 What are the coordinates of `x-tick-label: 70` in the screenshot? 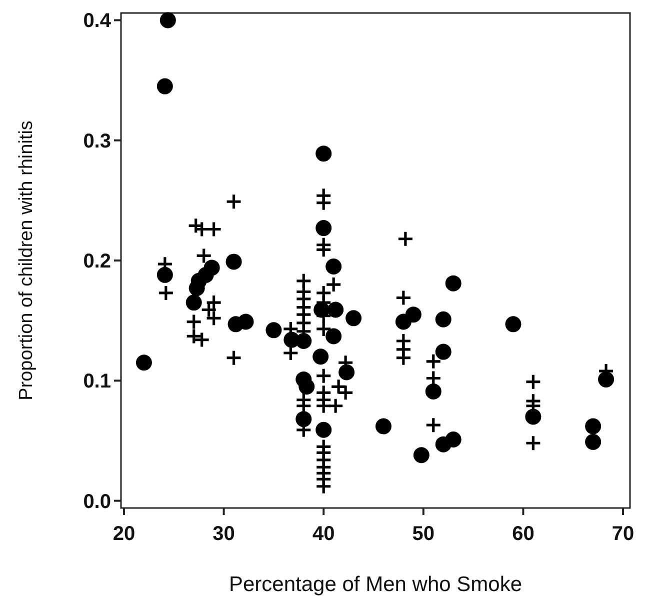 It's located at (623, 534).